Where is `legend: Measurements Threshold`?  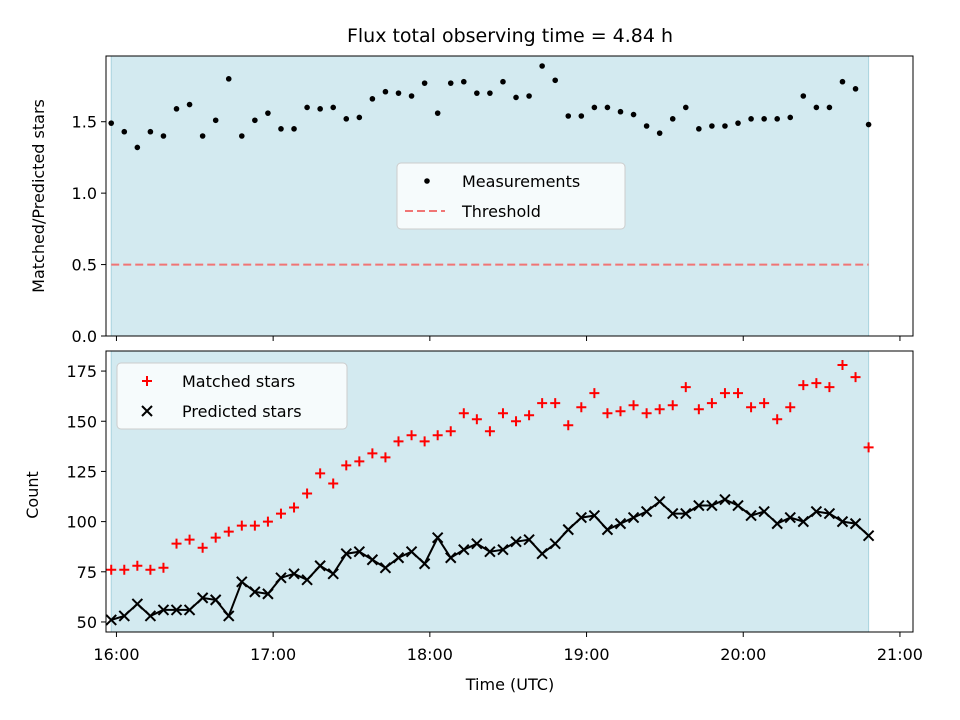 legend: Measurements Threshold is located at coordinates (511, 196).